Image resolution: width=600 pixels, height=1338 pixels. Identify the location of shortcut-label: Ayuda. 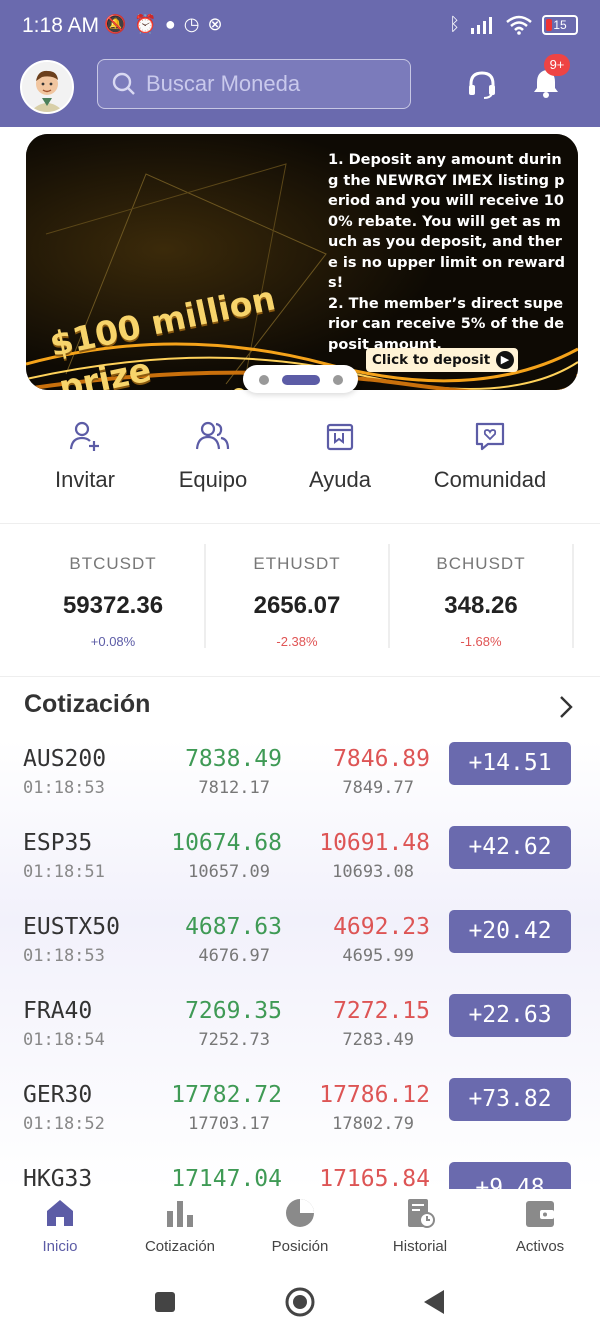
(340, 479).